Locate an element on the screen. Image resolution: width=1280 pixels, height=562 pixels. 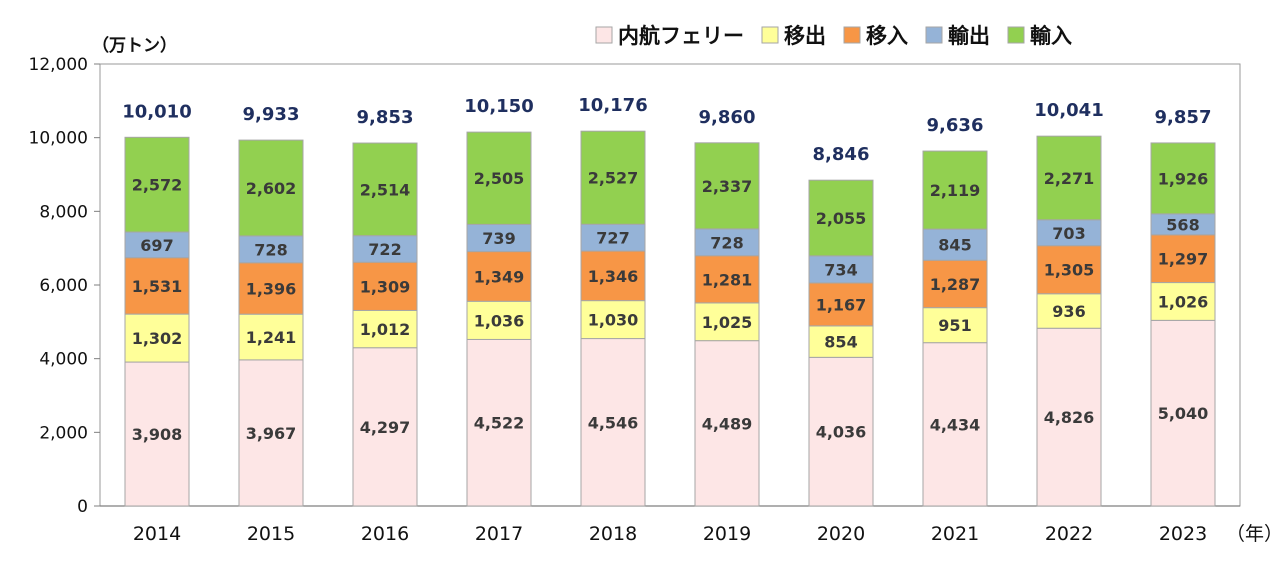
y-unit-label: （万トン） is located at coordinates (134, 45).